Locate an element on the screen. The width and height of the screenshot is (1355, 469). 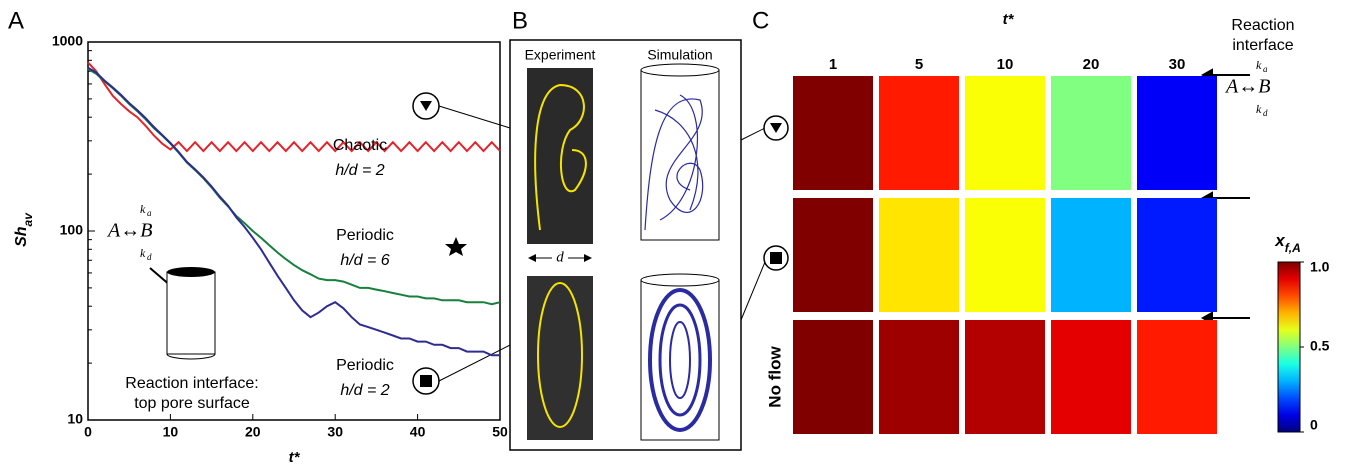
x-tick-label: 20 is located at coordinates (253, 432).